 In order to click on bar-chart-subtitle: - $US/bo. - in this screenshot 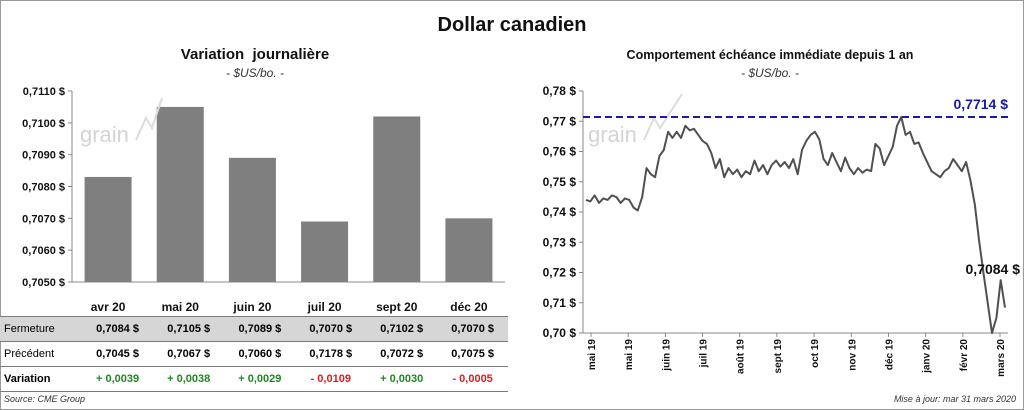, I will do `click(255, 73)`.